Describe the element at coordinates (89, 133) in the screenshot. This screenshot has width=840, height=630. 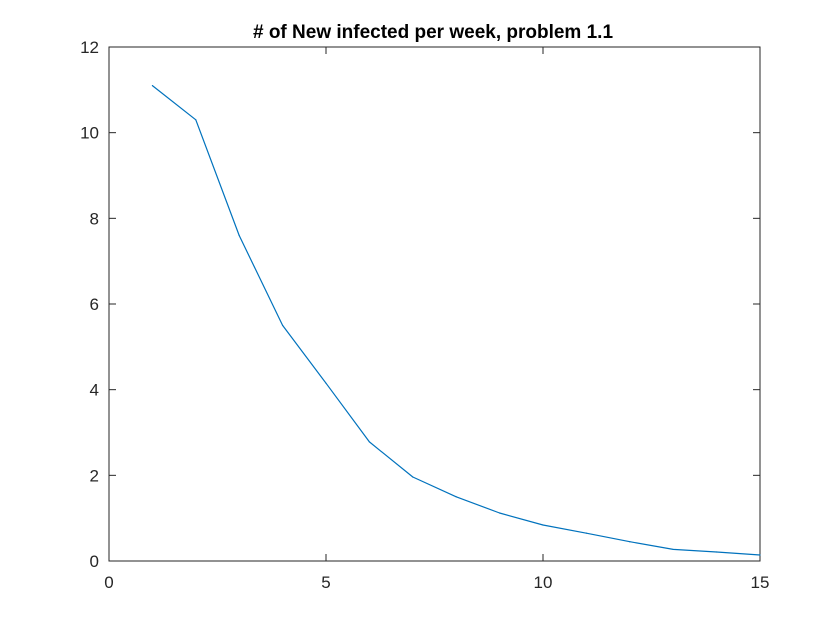
I see `y-tick-label: 10` at that location.